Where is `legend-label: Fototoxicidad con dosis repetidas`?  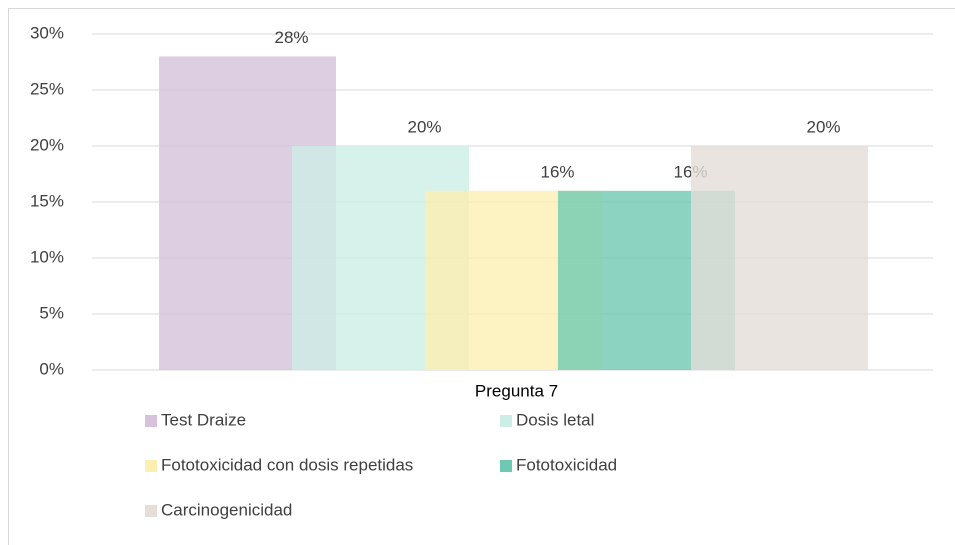 legend-label: Fototoxicidad con dosis repetidas is located at coordinates (287, 464).